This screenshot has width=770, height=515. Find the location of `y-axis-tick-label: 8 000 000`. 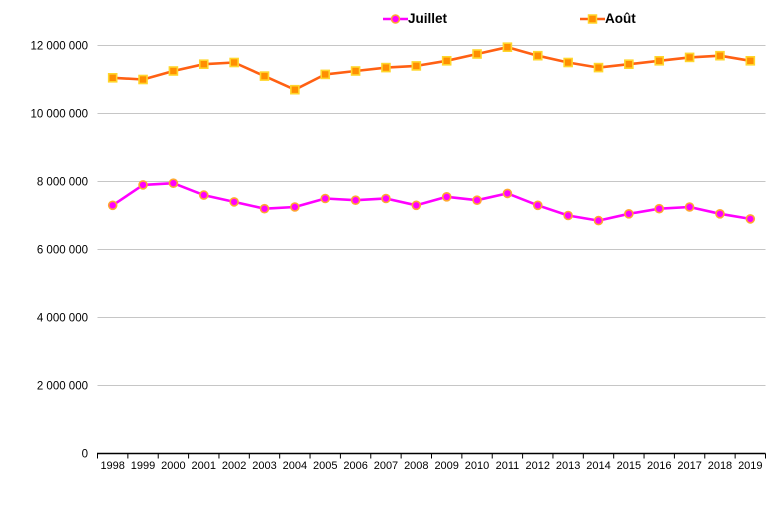

y-axis-tick-label: 8 000 000 is located at coordinates (62, 183).